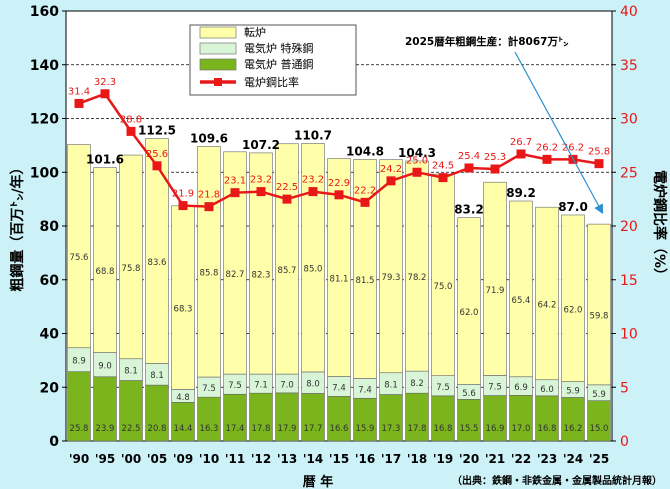 Image resolution: width=670 pixels, height=489 pixels. What do you see at coordinates (391, 278) in the screenshot?
I see `segment-value-label: 79.3` at bounding box center [391, 278].